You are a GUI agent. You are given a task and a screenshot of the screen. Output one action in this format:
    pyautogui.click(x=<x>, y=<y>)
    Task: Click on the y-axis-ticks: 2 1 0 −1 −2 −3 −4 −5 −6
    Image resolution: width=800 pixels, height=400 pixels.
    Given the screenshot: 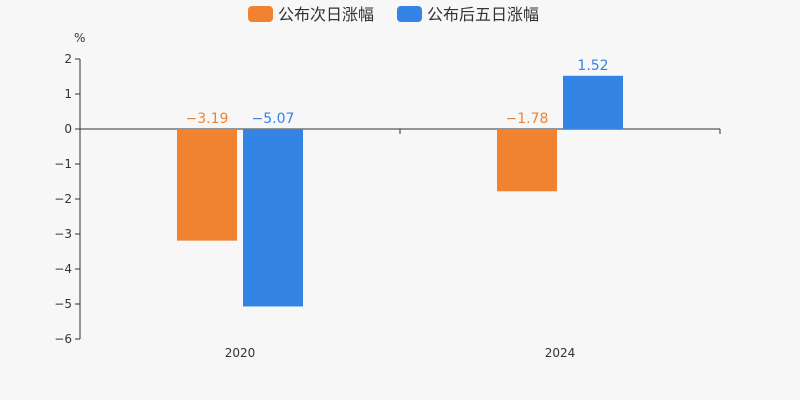 What is the action you would take?
    pyautogui.click(x=67, y=199)
    